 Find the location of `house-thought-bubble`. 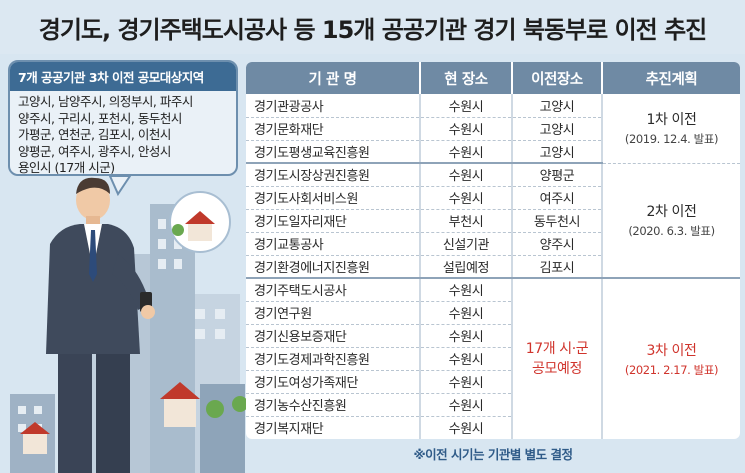

house-thought-bubble is located at coordinates (200, 222).